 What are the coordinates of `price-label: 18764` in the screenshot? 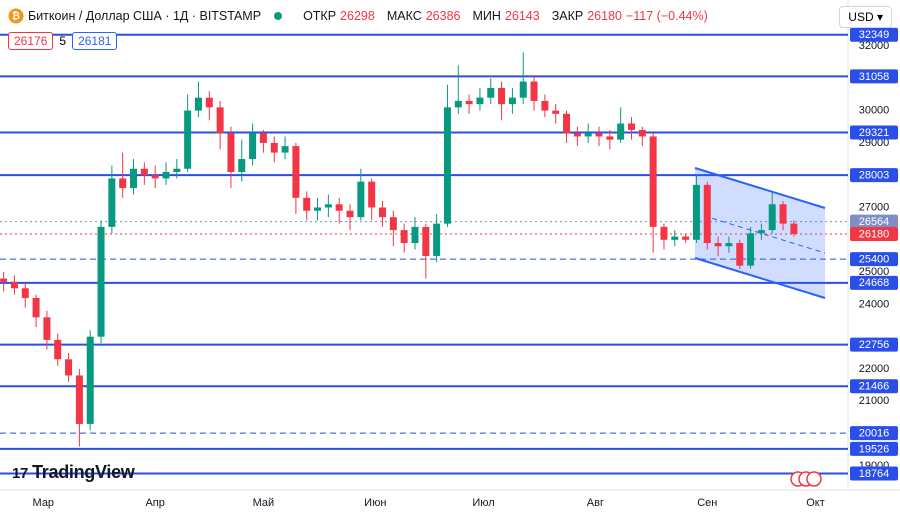 It's located at (874, 474).